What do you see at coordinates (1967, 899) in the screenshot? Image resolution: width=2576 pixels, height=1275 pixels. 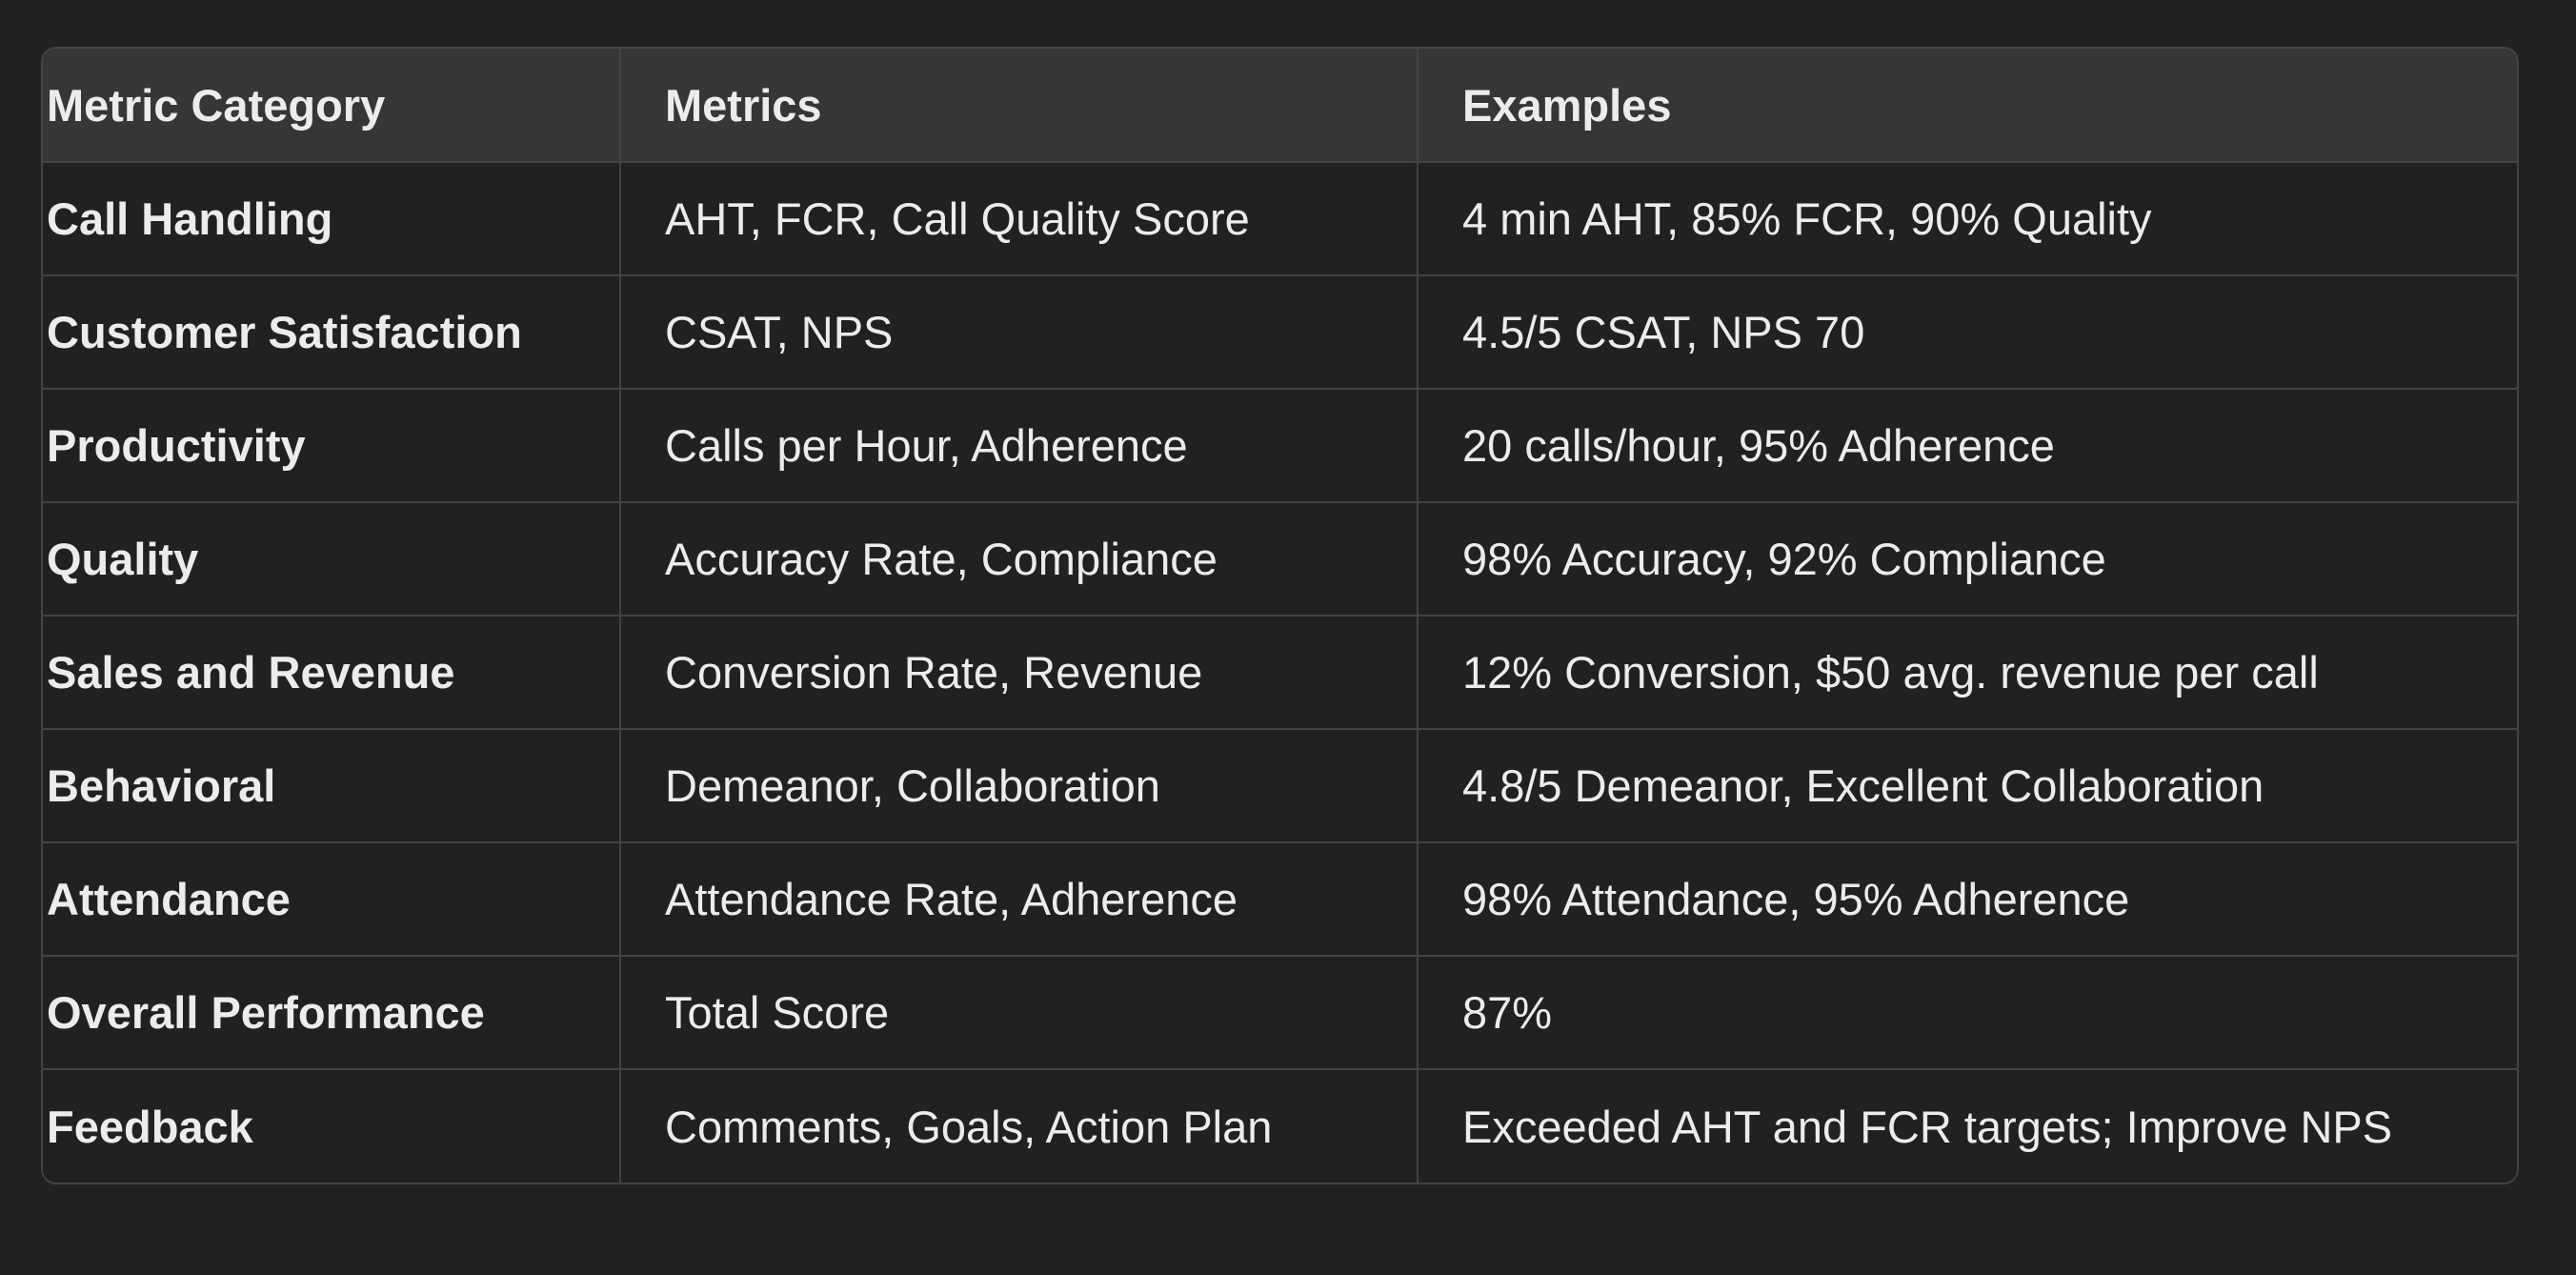 I see `examples-cell: 98% Attendance, 95% Adherence` at bounding box center [1967, 899].